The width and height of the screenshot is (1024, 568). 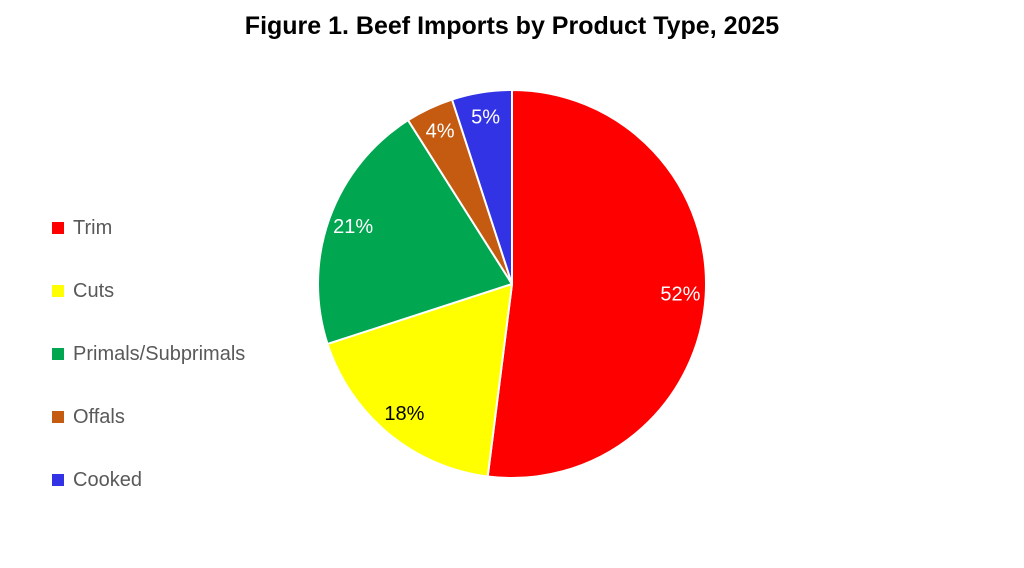 I want to click on legend-label: Cooked, so click(x=107, y=479).